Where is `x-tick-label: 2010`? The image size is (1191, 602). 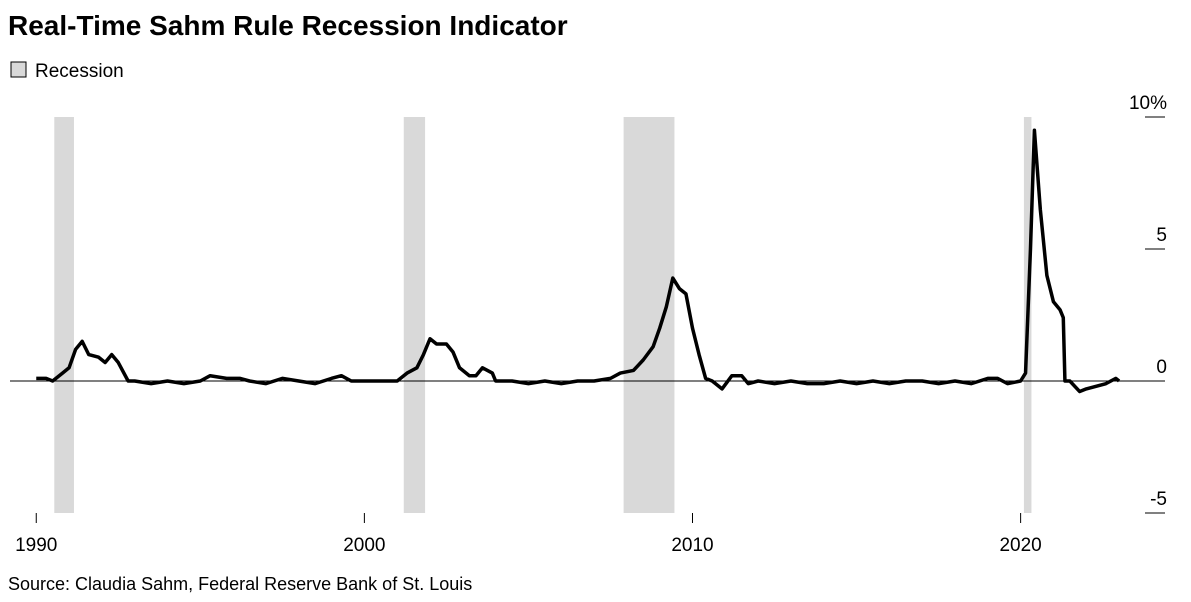
x-tick-label: 2010 is located at coordinates (692, 545).